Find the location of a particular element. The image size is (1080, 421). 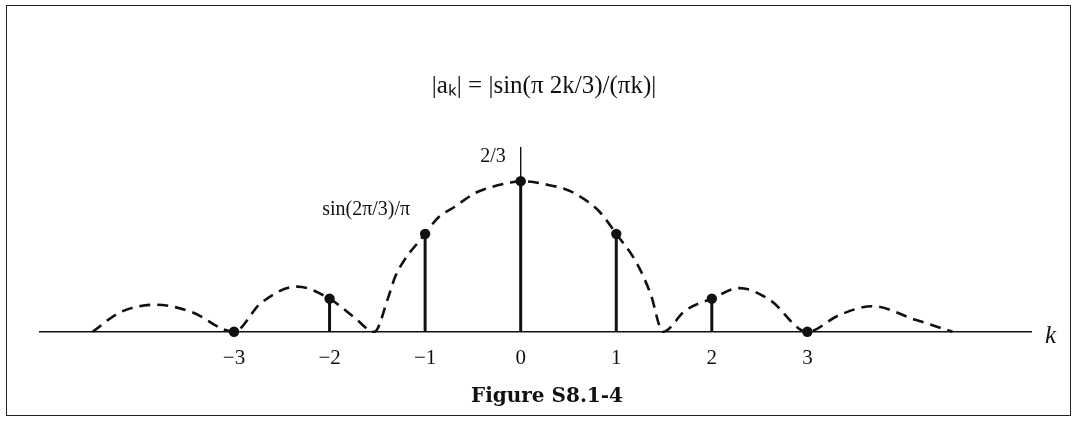

x-tick-label: 3 is located at coordinates (807, 356).